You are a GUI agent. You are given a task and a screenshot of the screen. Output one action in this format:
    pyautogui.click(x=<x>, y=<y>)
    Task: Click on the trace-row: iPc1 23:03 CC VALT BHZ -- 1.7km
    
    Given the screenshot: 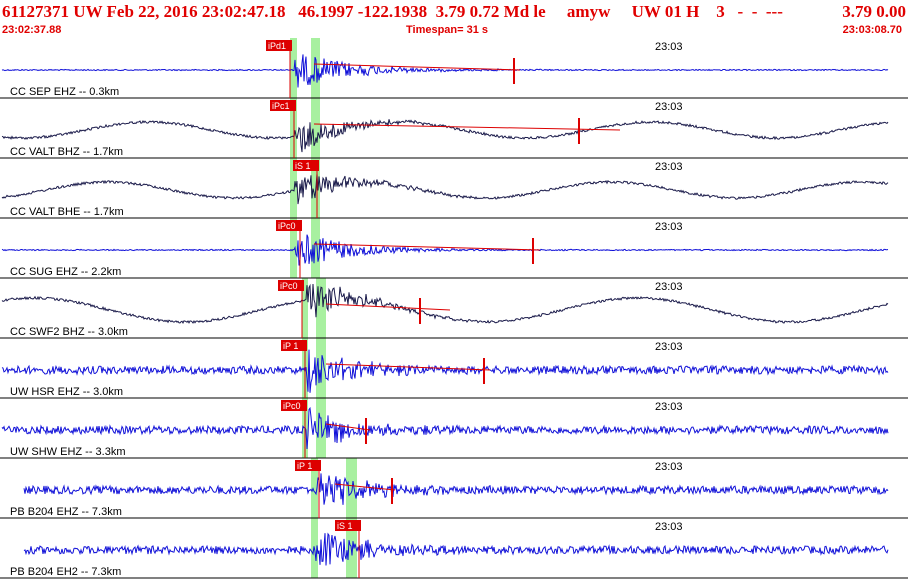 What is the action you would take?
    pyautogui.click(x=454, y=129)
    